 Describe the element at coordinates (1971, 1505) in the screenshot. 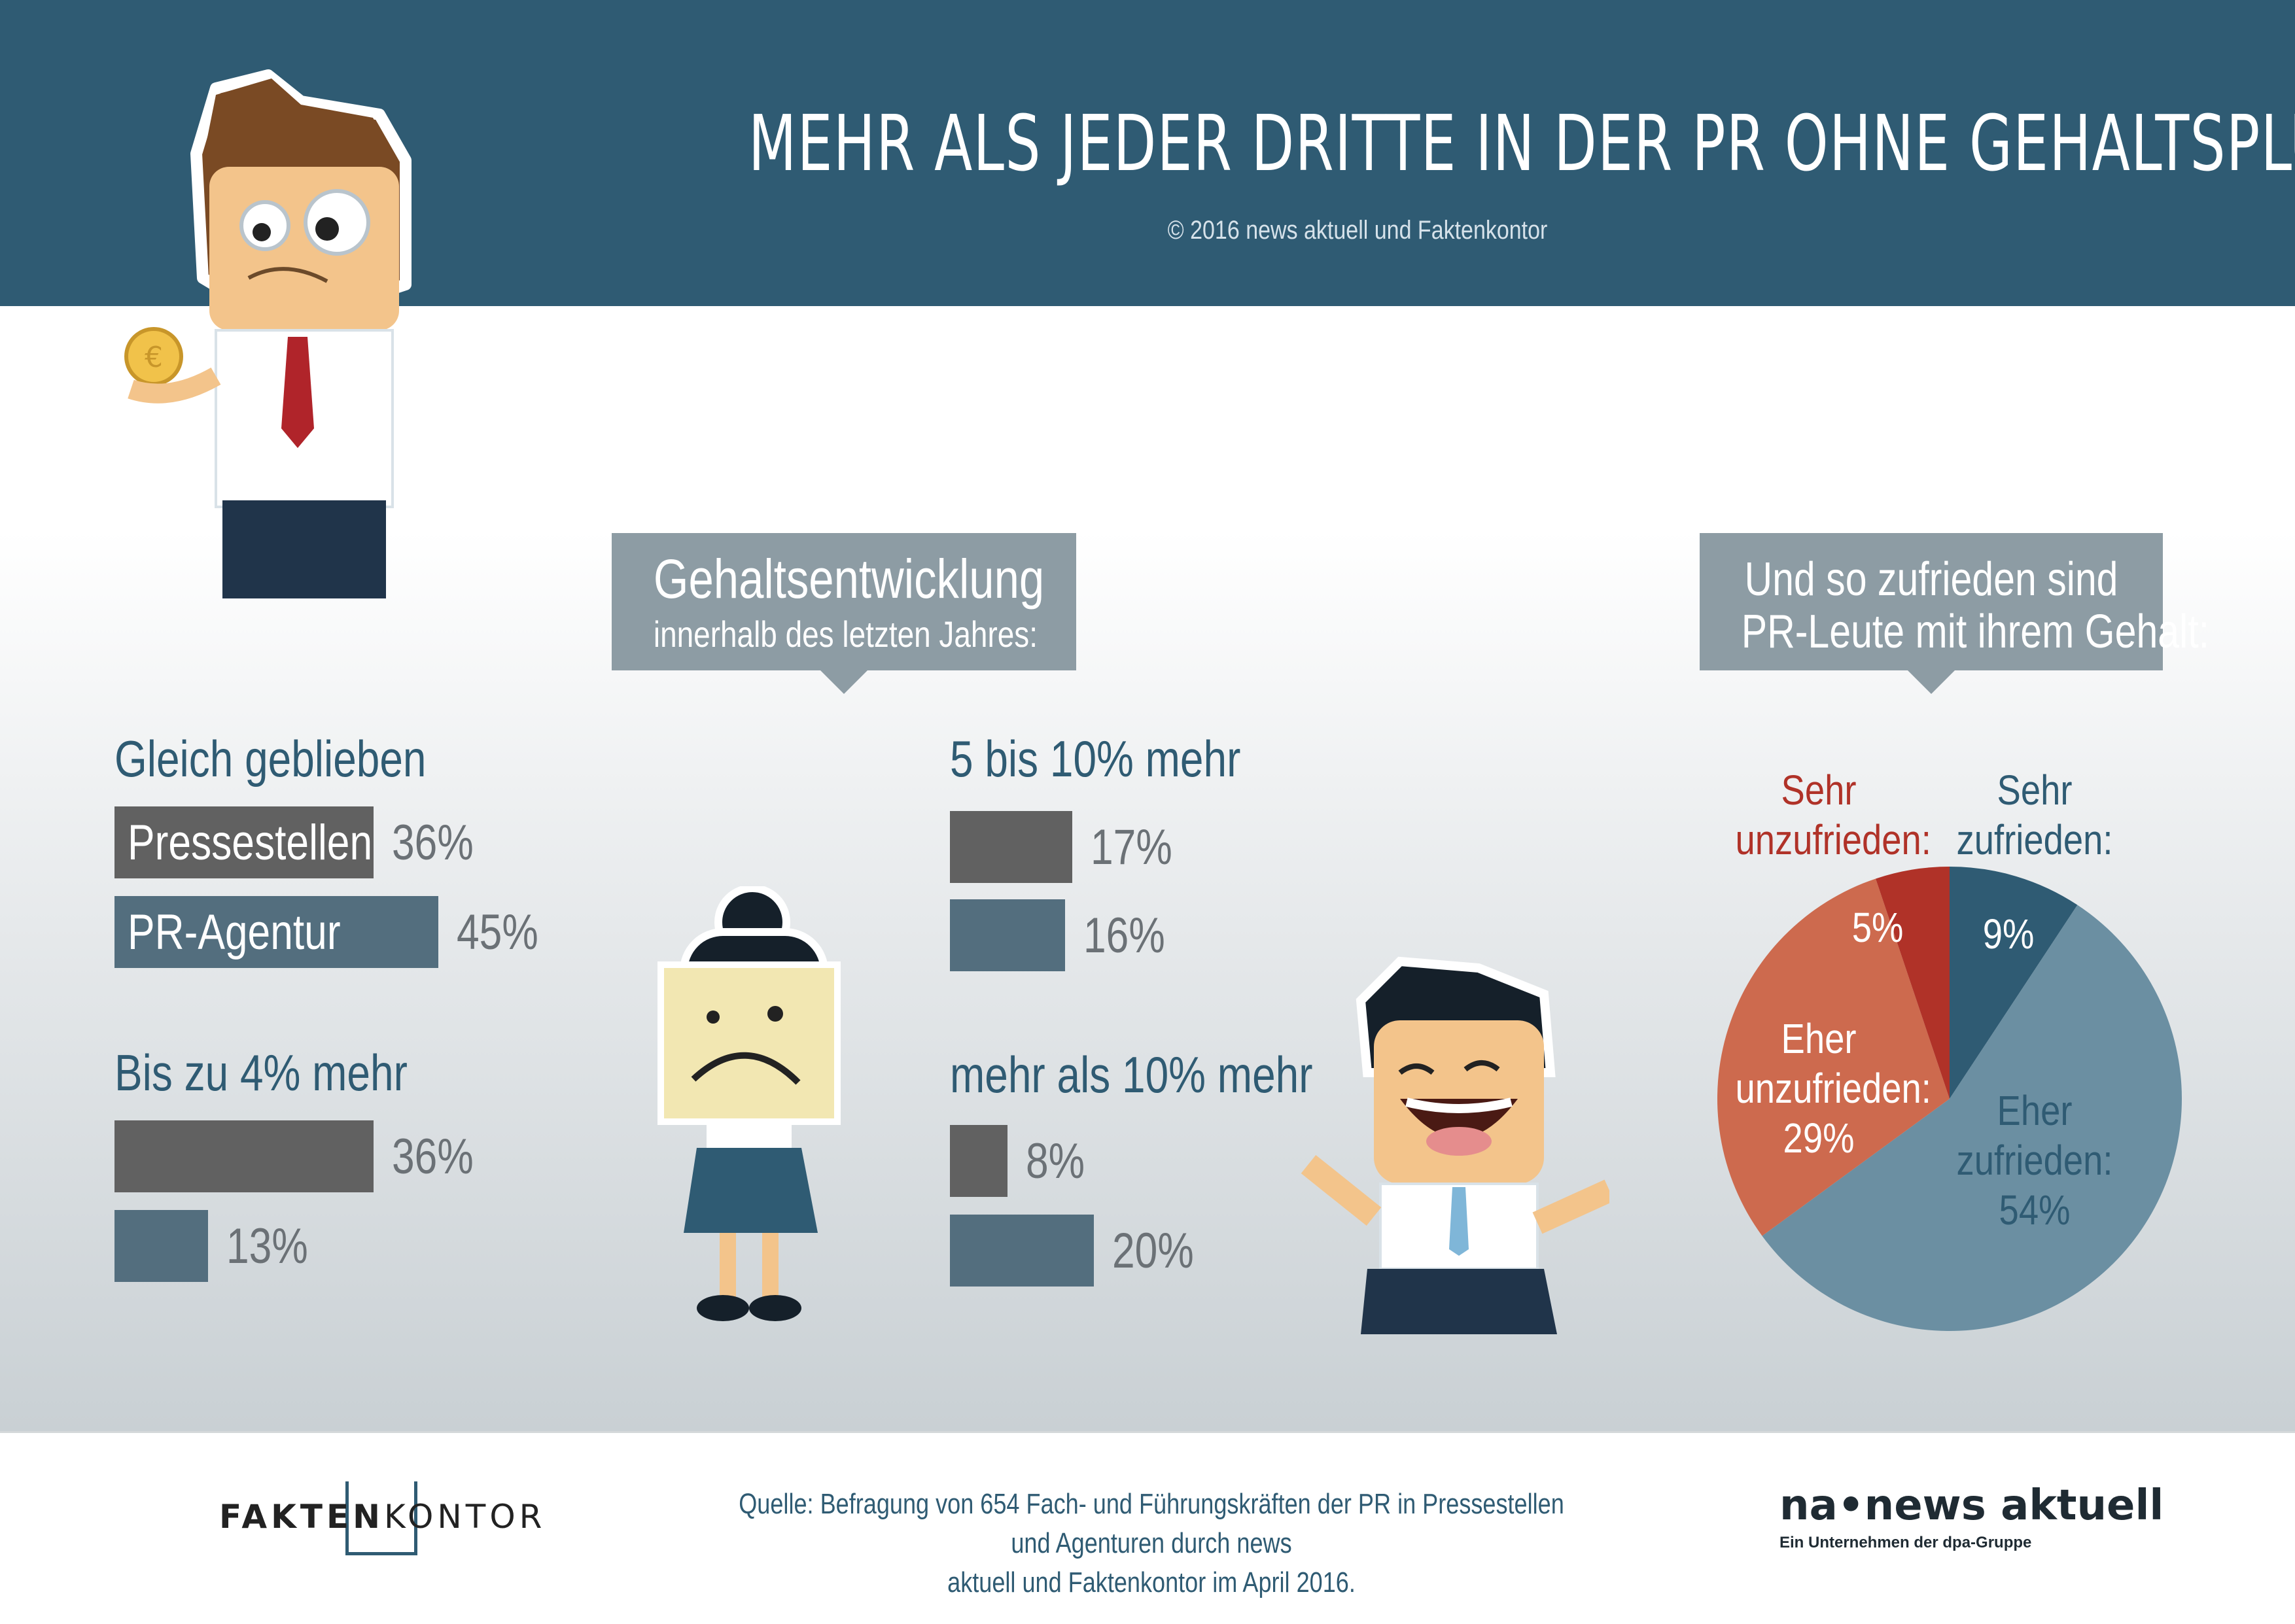

I see `news-aktuell-logo: na•news aktuell` at that location.